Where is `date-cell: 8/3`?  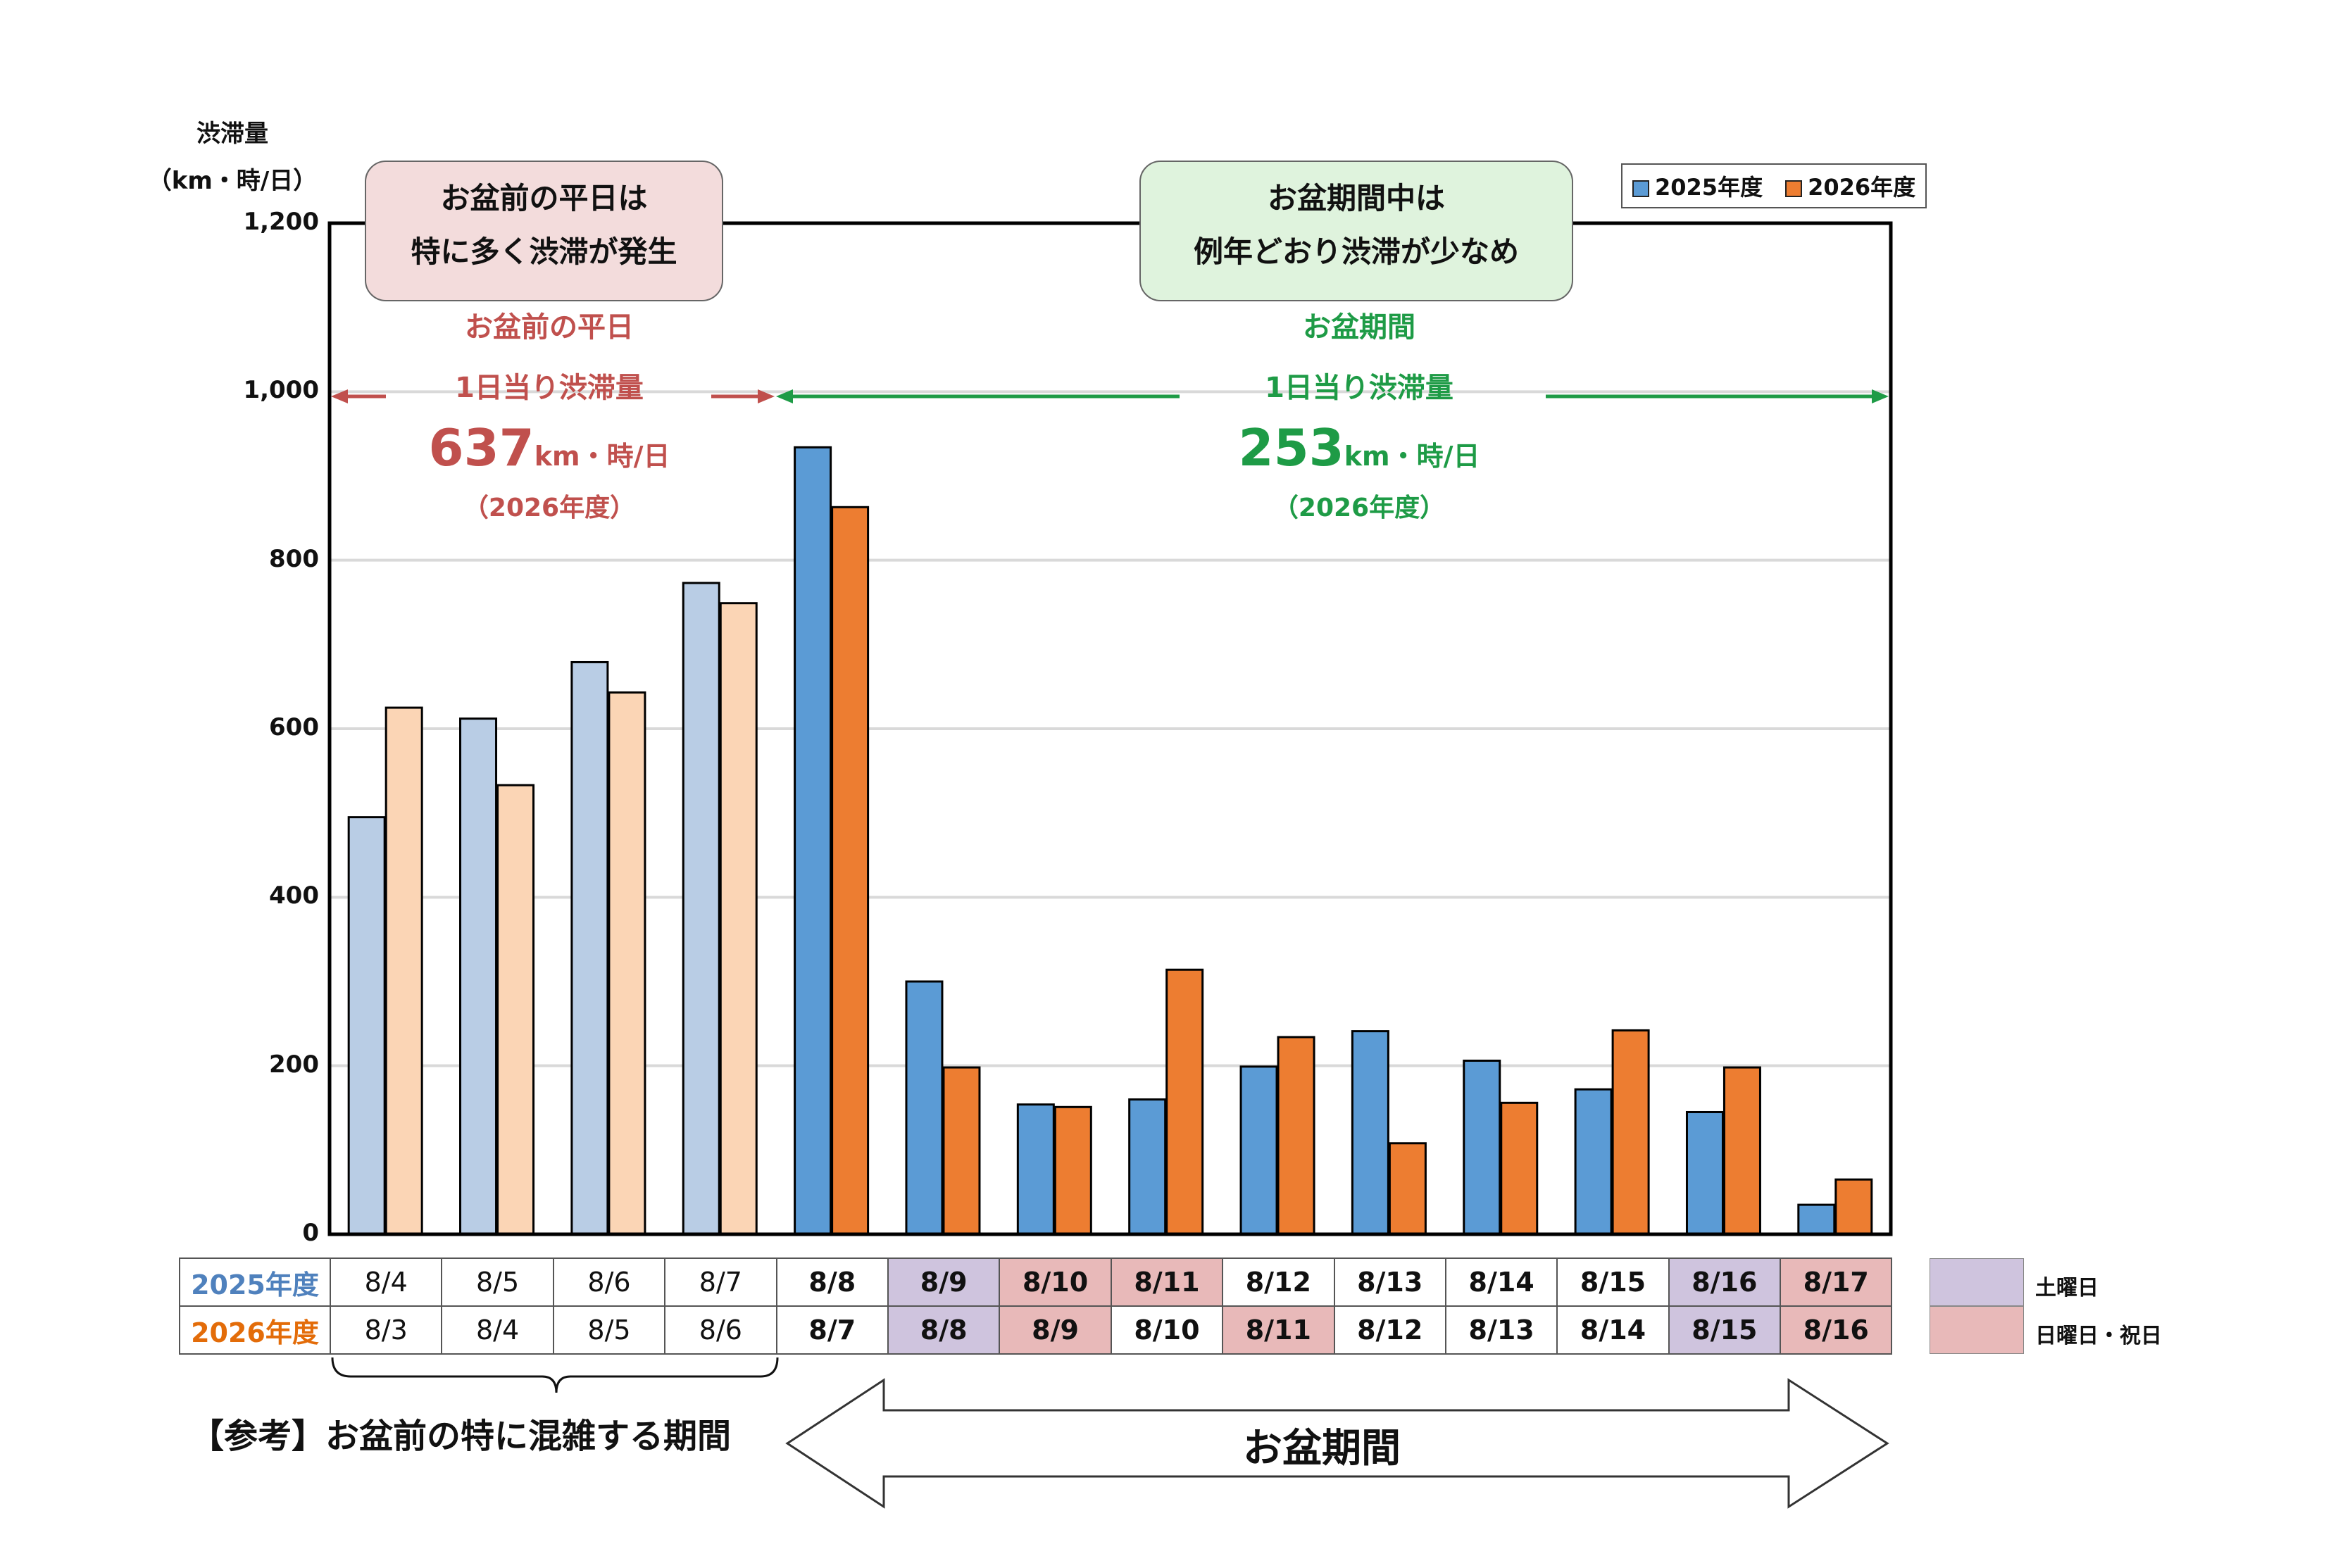 date-cell: 8/3 is located at coordinates (386, 1330).